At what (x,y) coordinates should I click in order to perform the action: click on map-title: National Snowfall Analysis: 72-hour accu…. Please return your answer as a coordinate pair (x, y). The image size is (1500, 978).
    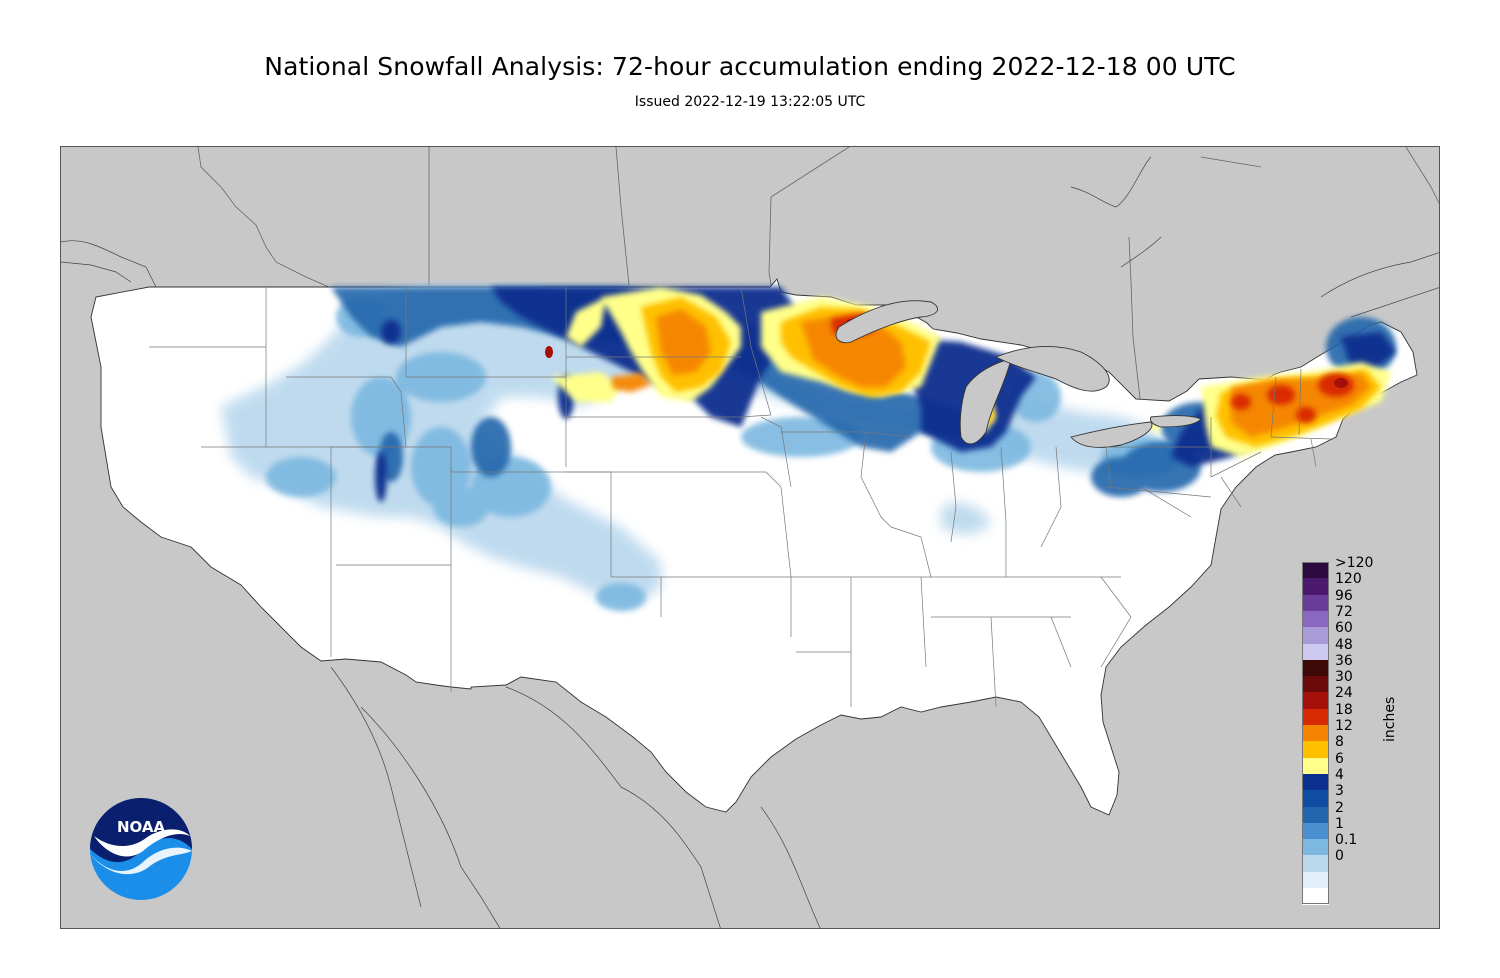
    Looking at the image, I should click on (750, 66).